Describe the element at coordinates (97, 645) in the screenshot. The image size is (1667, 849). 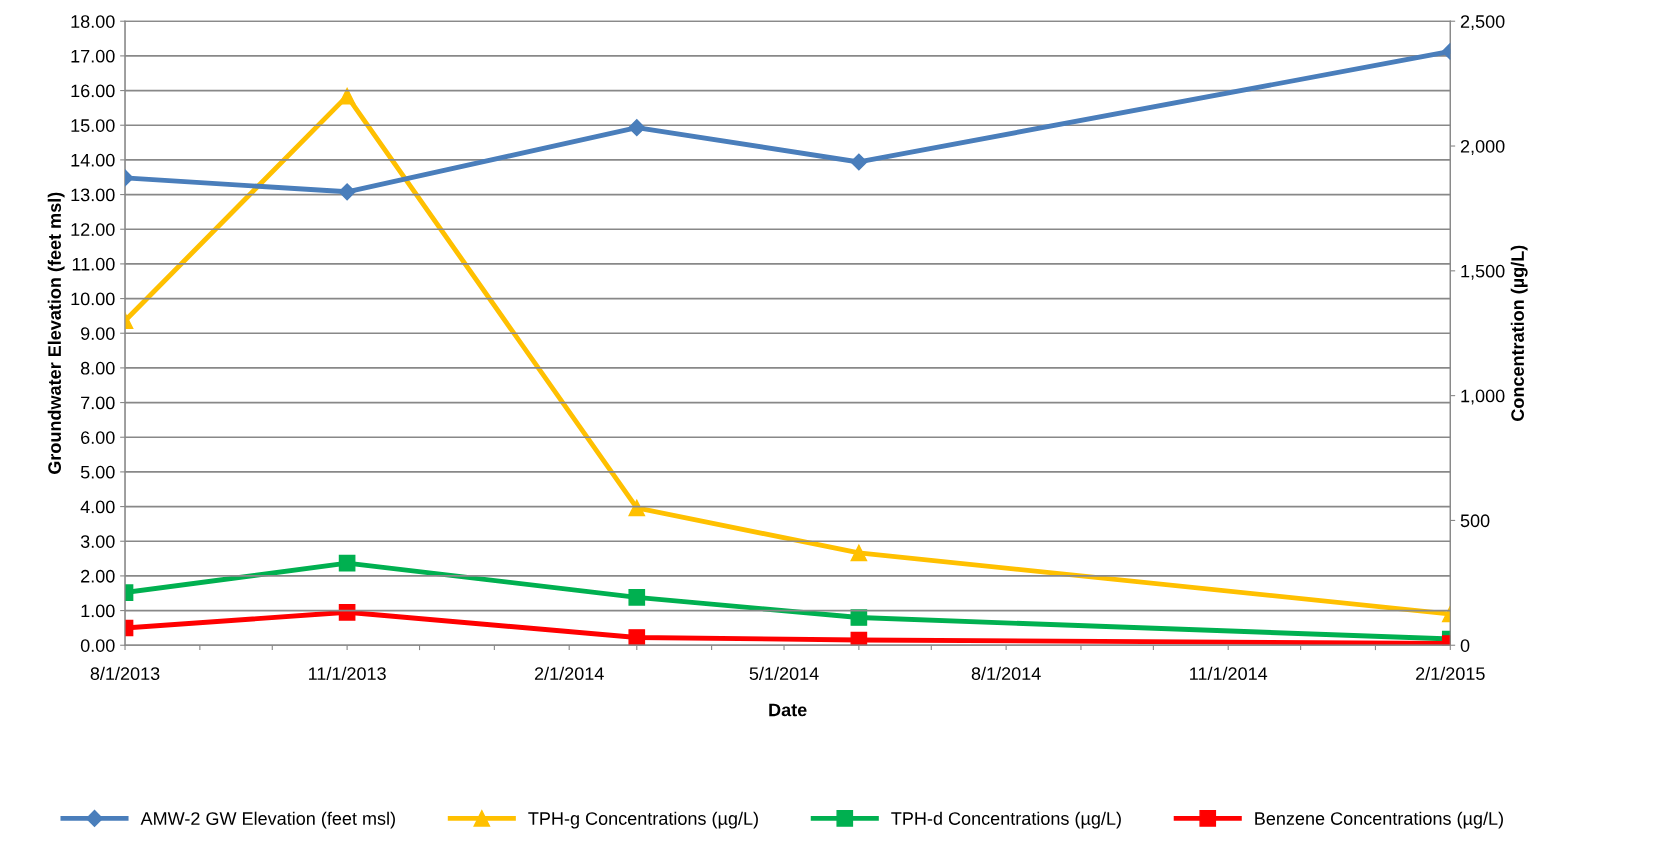
I see `y-tick-label: 0.00` at that location.